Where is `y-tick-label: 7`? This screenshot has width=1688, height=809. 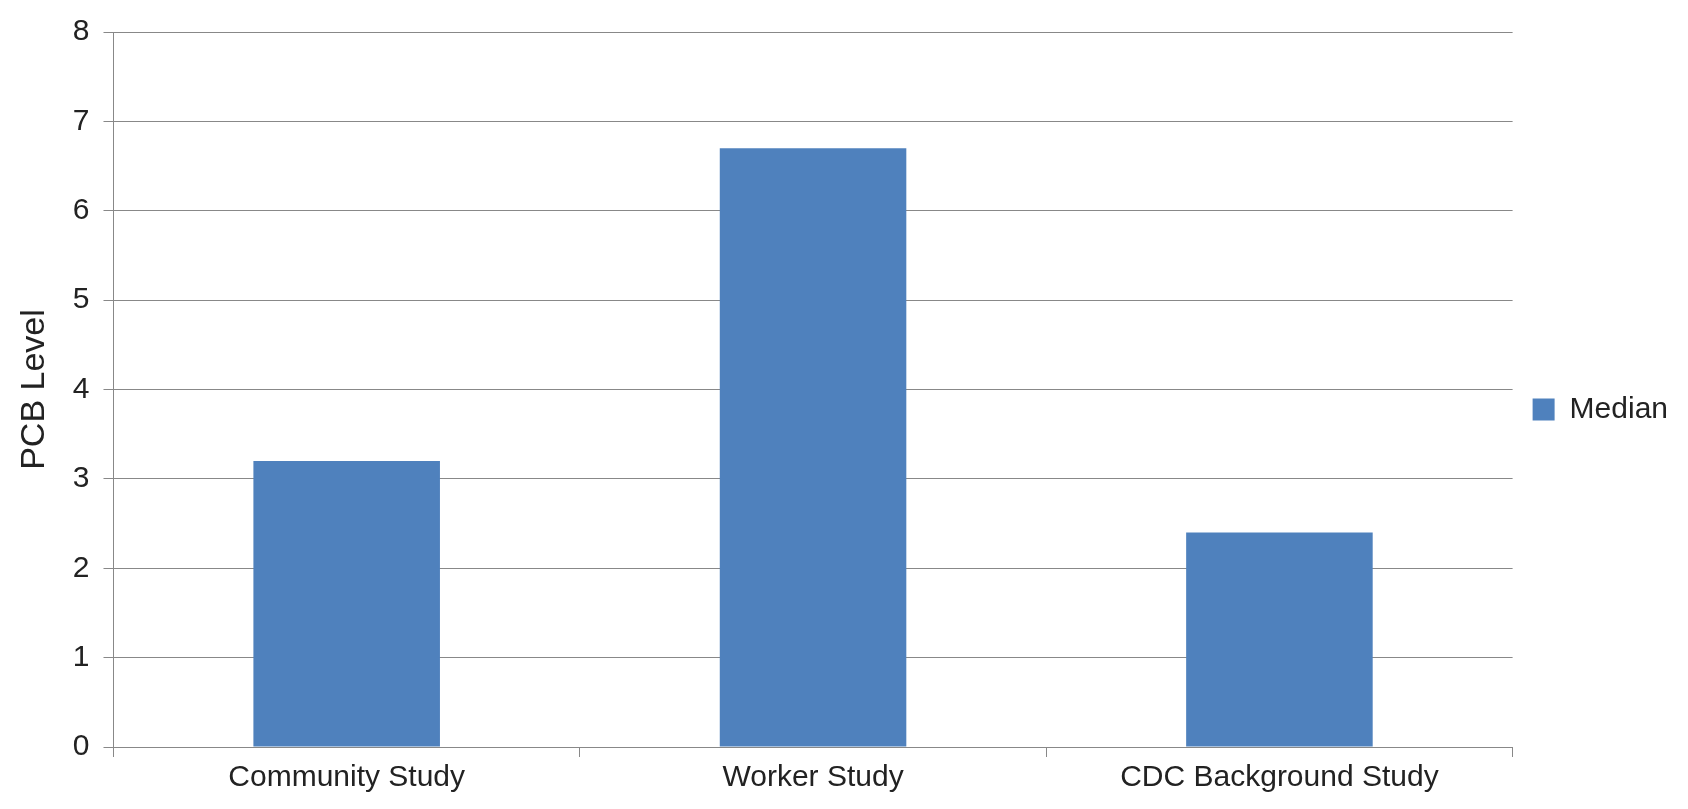 y-tick-label: 7 is located at coordinates (81, 119).